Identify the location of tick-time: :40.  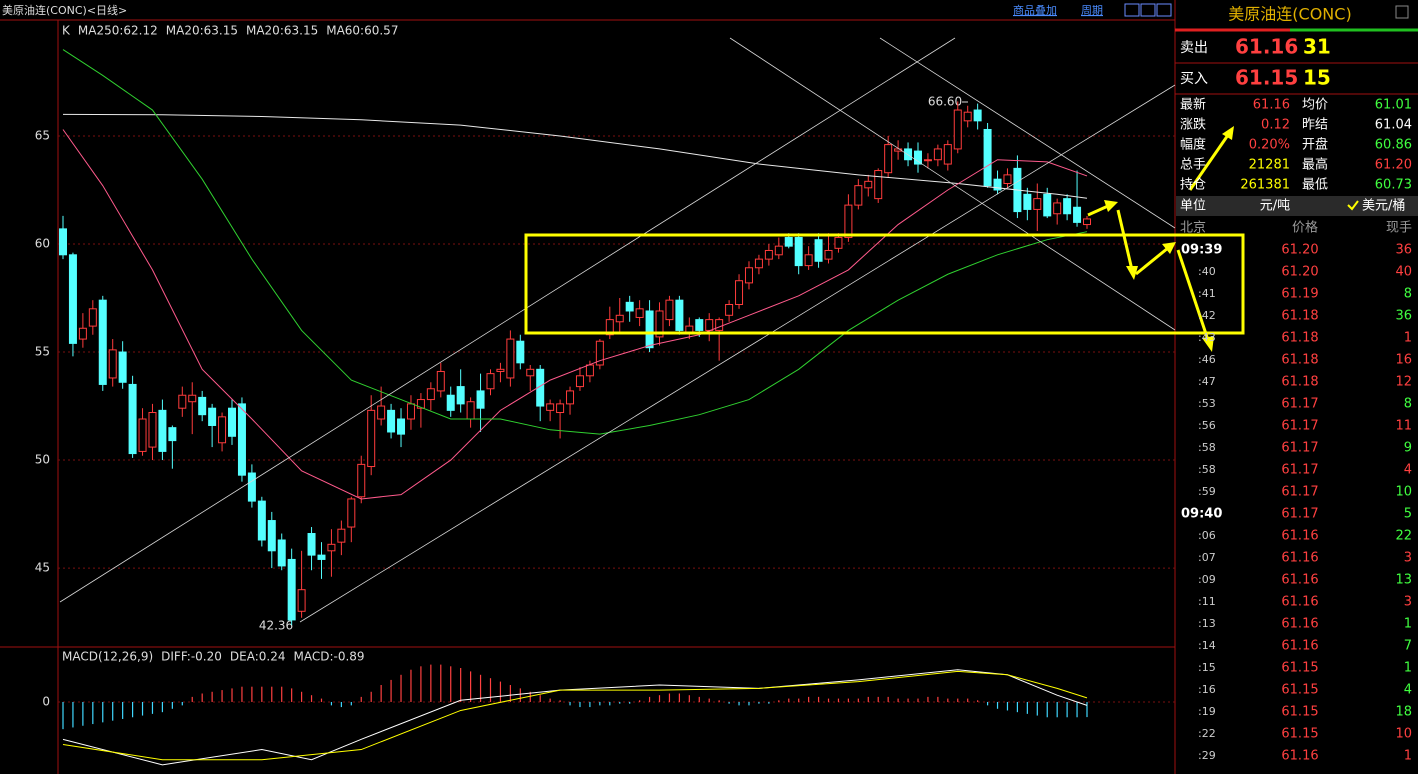
(1207, 271).